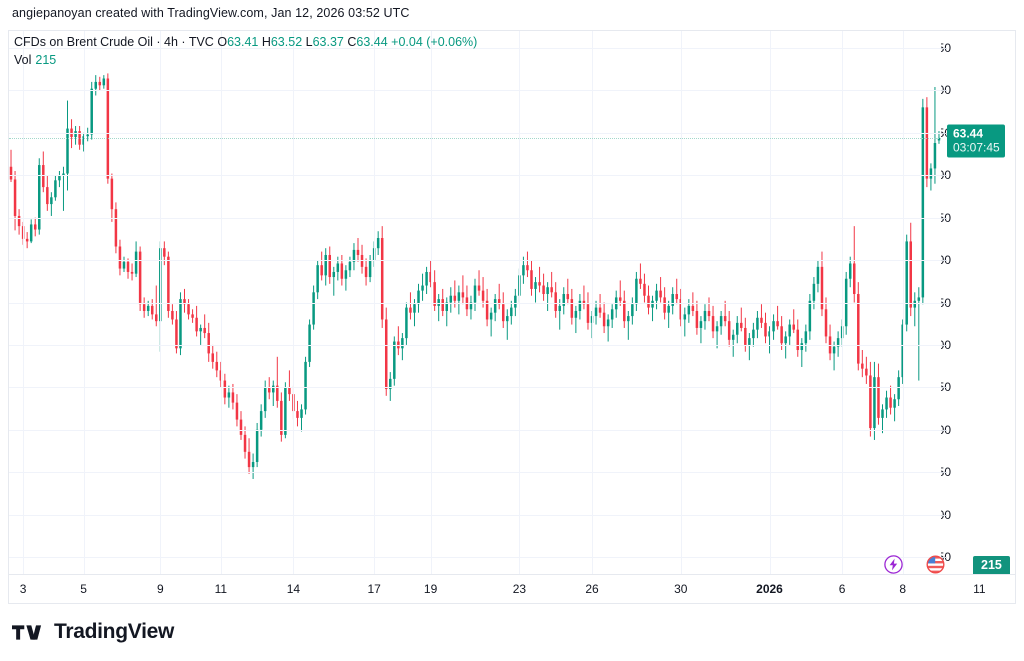 The height and width of the screenshot is (661, 1024). What do you see at coordinates (592, 589) in the screenshot?
I see `time-tick: 26` at bounding box center [592, 589].